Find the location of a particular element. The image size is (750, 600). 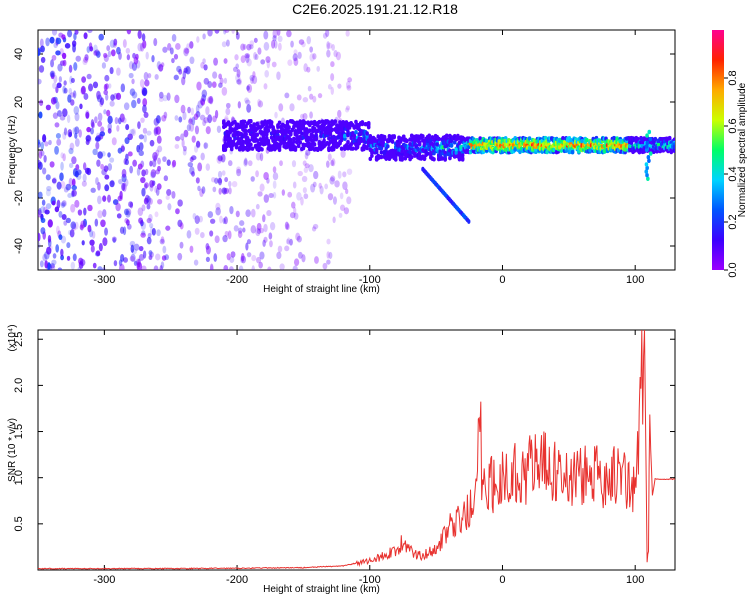

snr-y-tick-label: 2.0 is located at coordinates (19, 385).